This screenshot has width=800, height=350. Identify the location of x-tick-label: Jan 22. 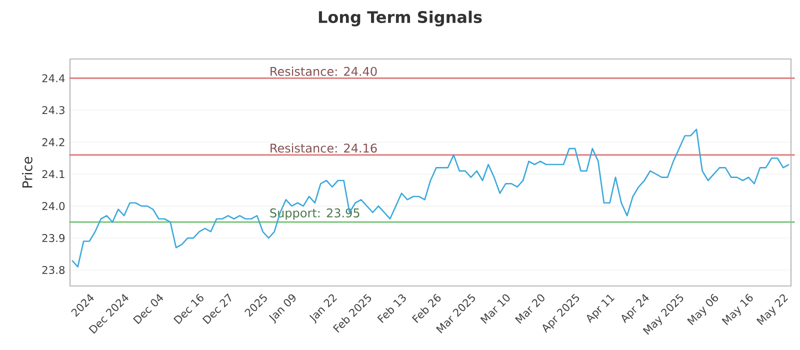
(323, 309).